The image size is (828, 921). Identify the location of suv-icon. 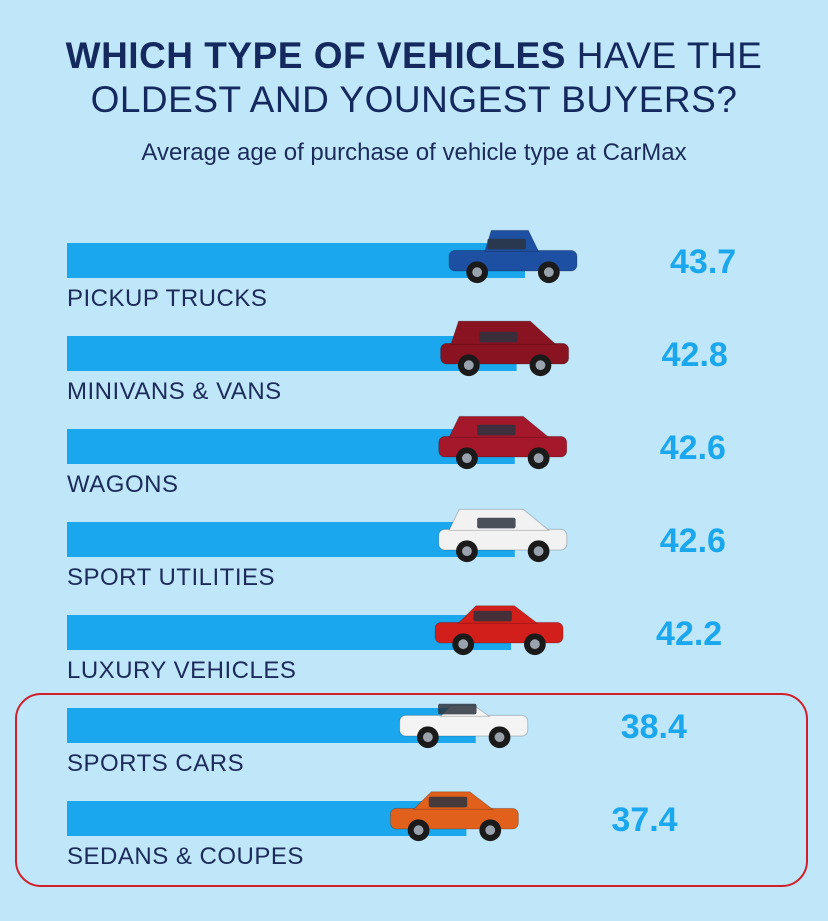
(503, 535).